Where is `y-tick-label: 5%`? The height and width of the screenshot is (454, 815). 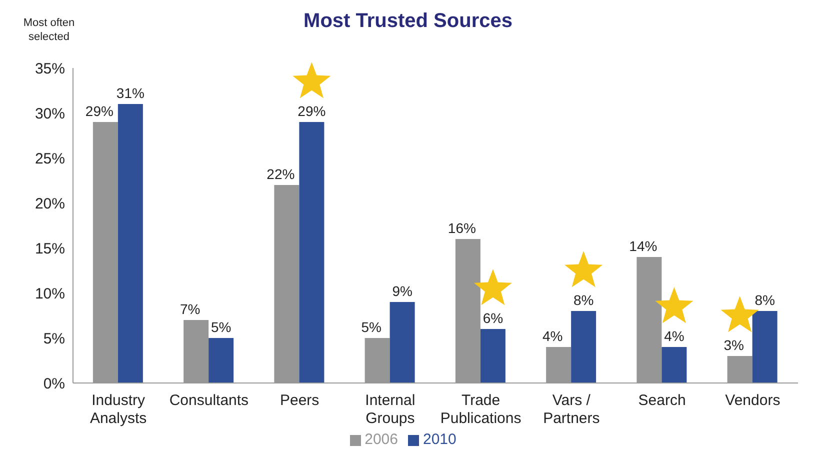 y-tick-label: 5% is located at coordinates (54, 339).